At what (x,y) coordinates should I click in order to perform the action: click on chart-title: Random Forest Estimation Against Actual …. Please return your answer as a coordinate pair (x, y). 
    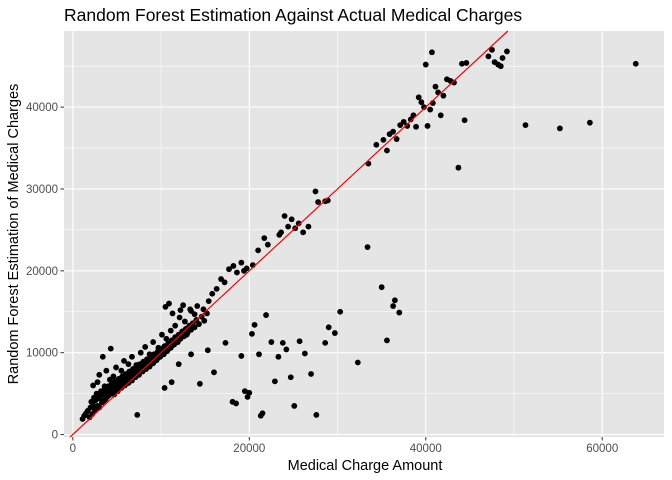
    Looking at the image, I should click on (293, 15).